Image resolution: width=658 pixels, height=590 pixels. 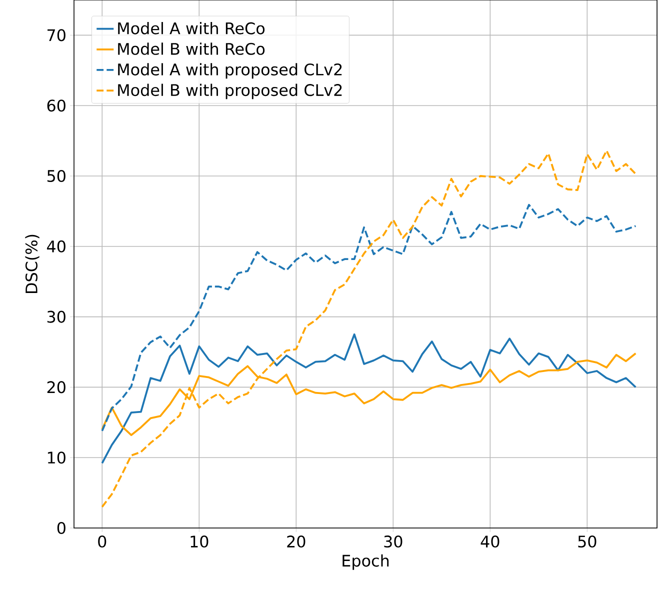 I want to click on y-tick-label: 50, so click(x=56, y=176).